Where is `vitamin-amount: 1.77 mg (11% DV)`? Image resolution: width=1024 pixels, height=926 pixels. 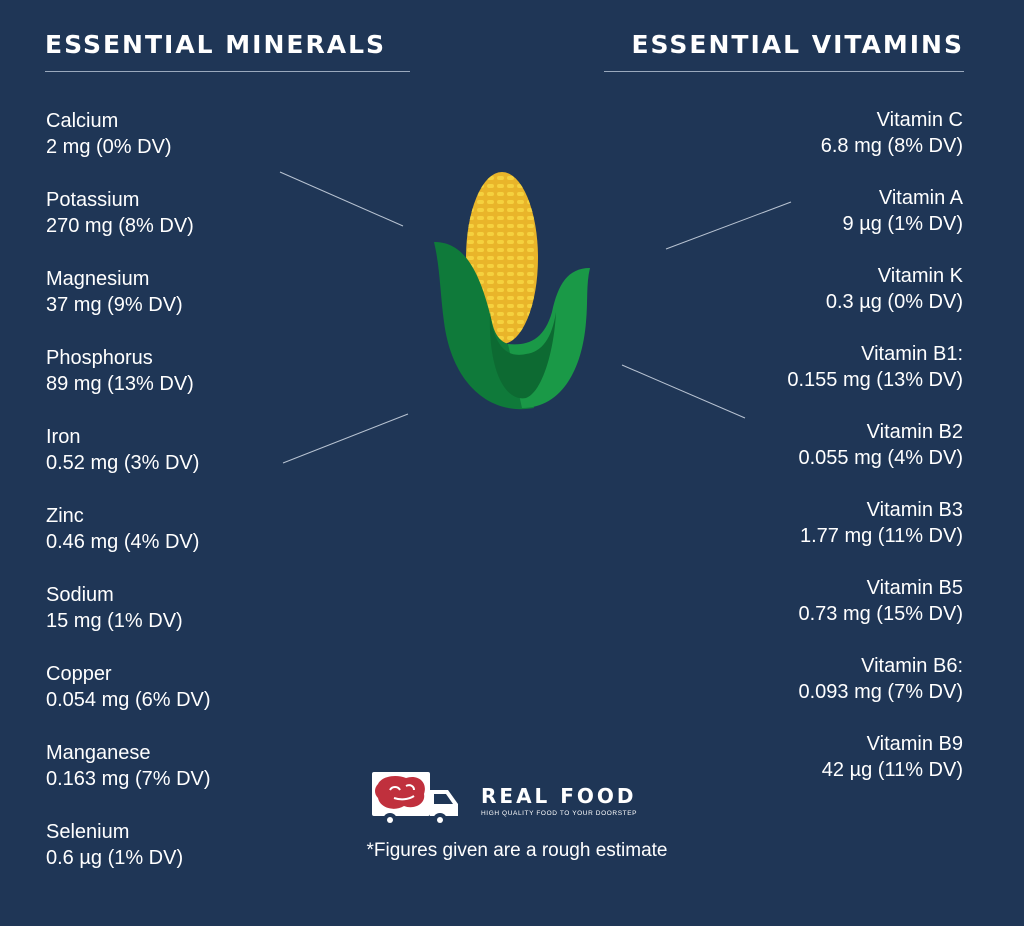
vitamin-amount: 1.77 mg (11% DV) is located at coordinates (881, 536).